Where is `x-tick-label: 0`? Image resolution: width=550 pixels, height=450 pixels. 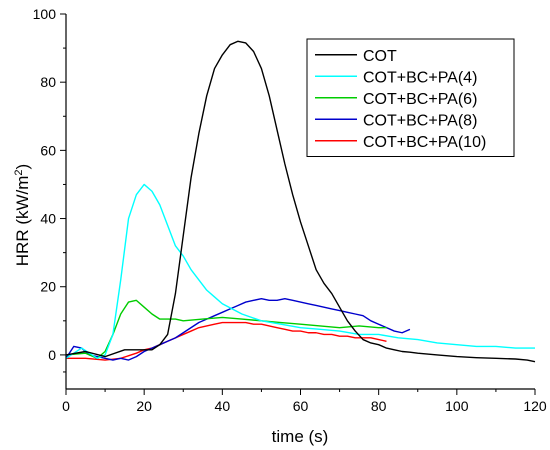
x-tick-label: 0 is located at coordinates (66, 406).